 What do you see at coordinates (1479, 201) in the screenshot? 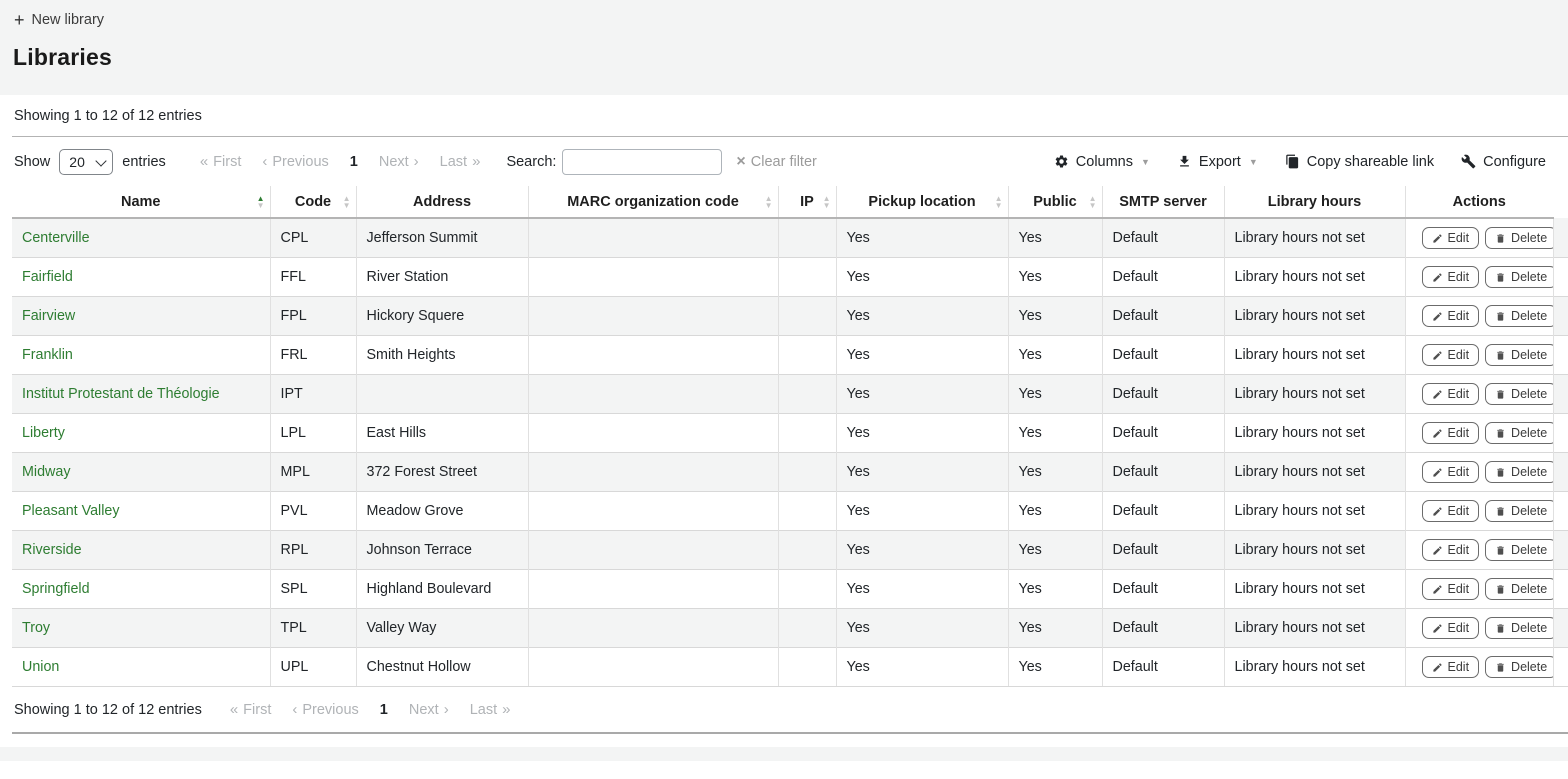
I see `column-label: Actions` at bounding box center [1479, 201].